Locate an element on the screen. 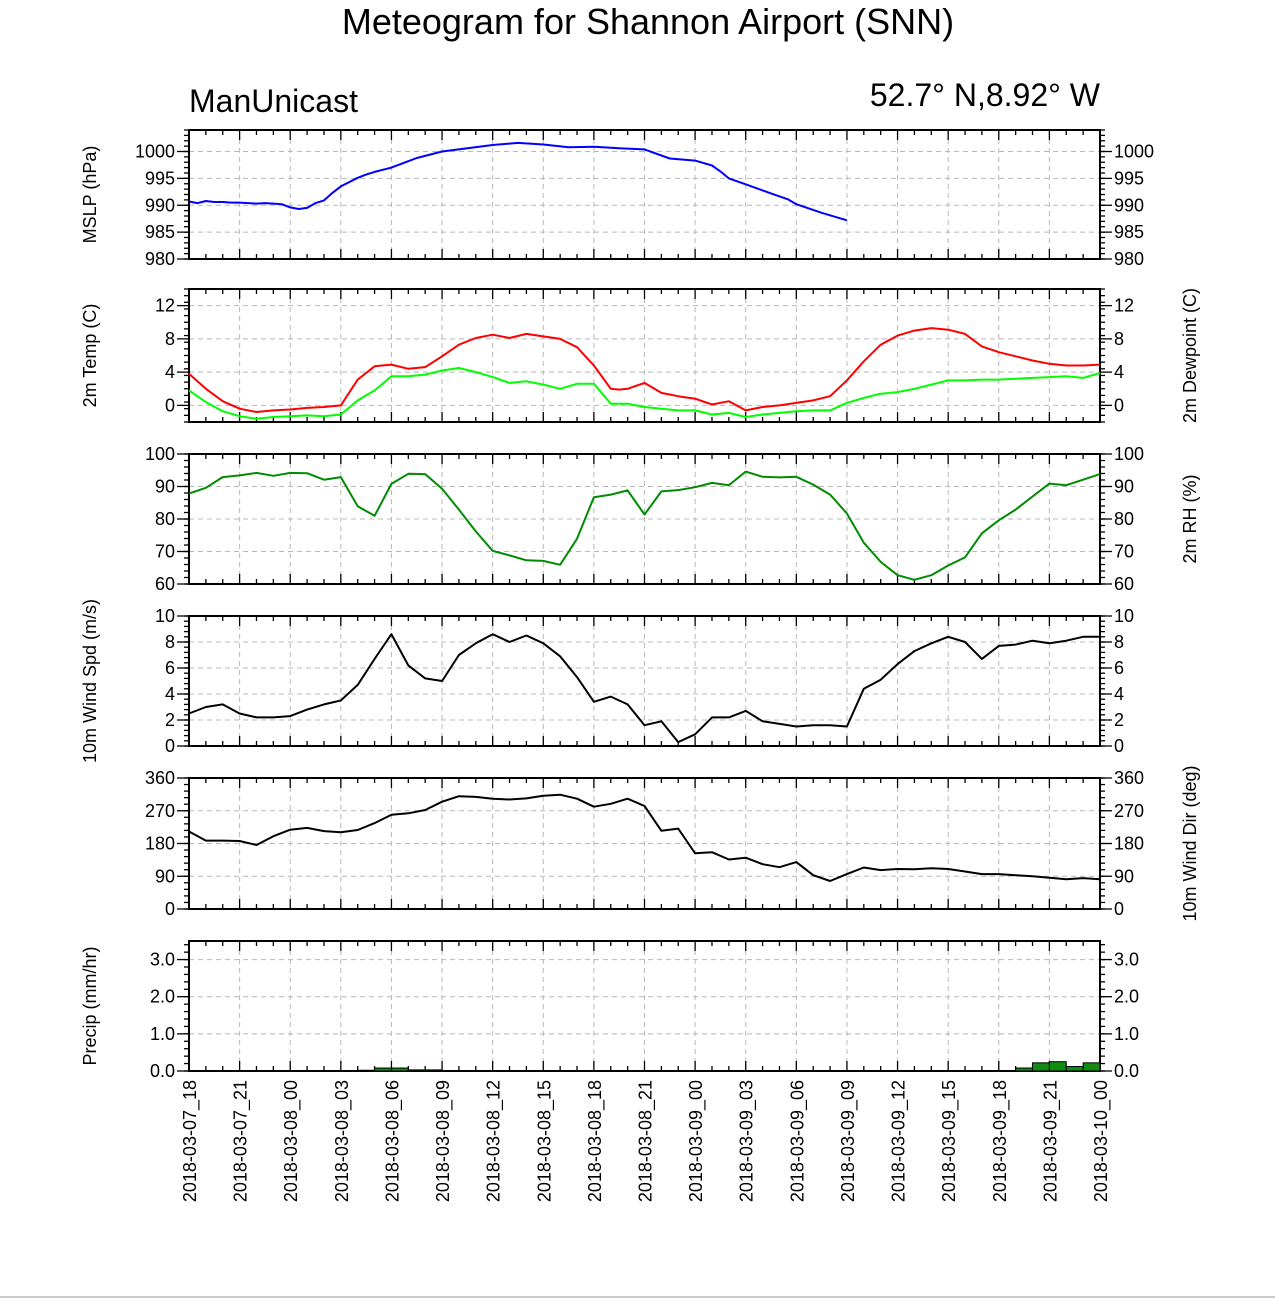 The image size is (1275, 1299). y-tick-label-left: 2 is located at coordinates (170, 720).